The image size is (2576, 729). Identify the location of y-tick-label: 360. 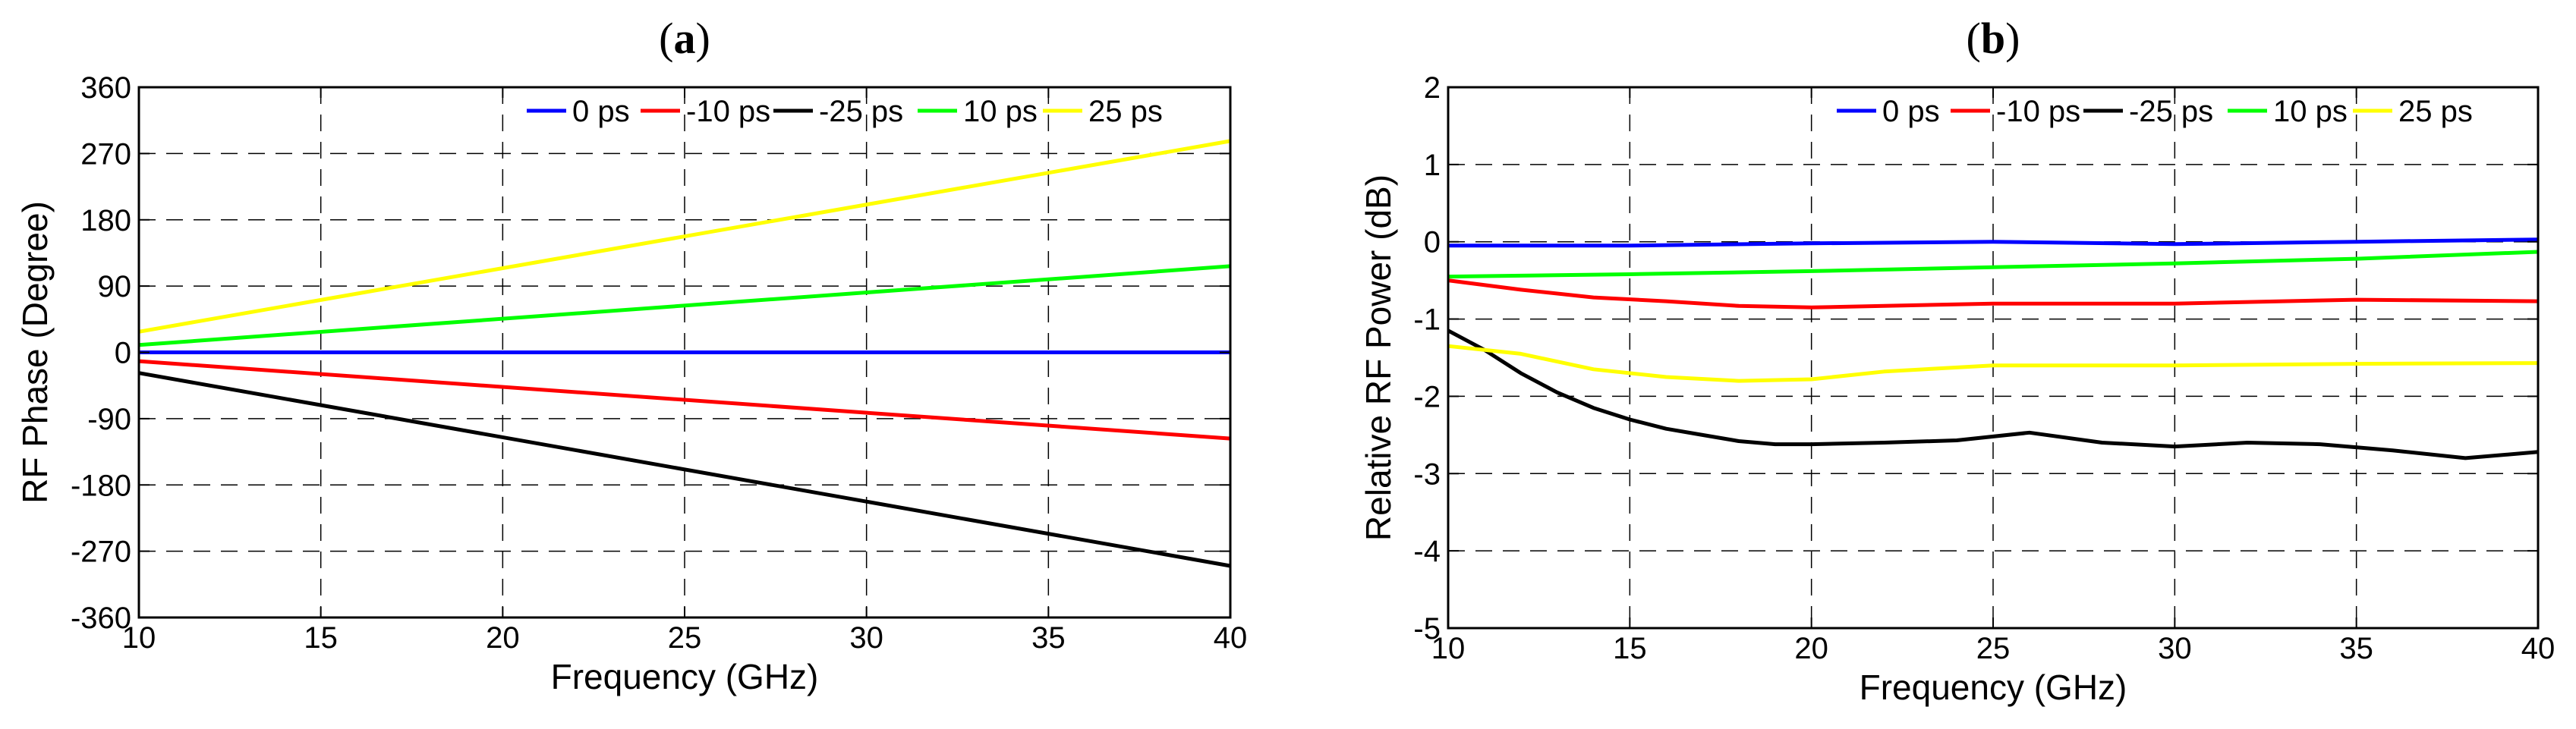
(105, 88).